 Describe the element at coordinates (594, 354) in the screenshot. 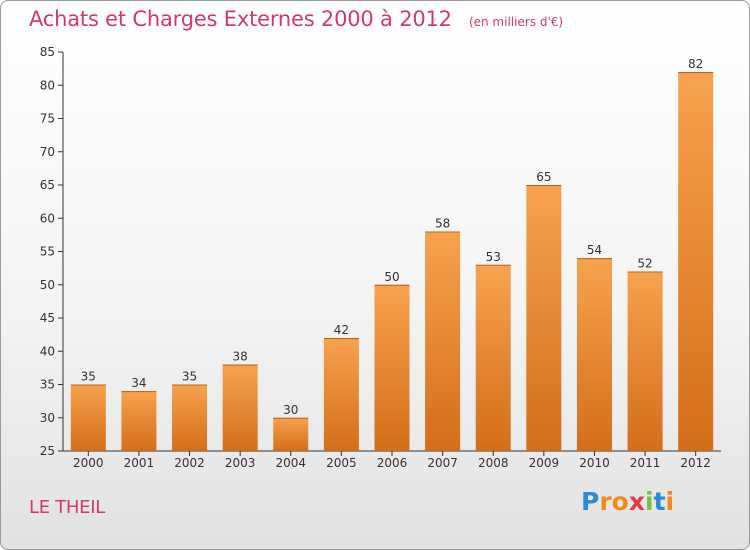

I see `bar-2010` at that location.